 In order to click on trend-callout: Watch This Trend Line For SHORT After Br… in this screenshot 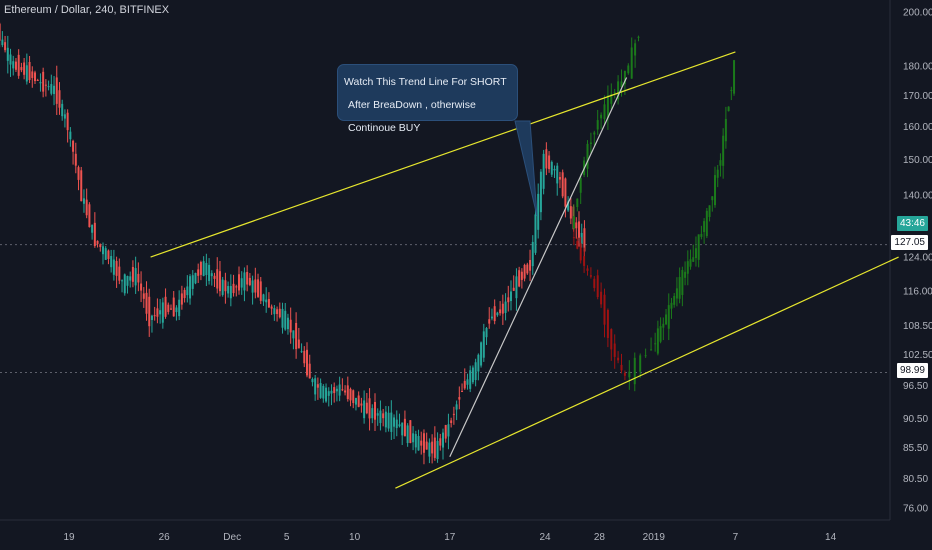, I will do `click(427, 99)`.